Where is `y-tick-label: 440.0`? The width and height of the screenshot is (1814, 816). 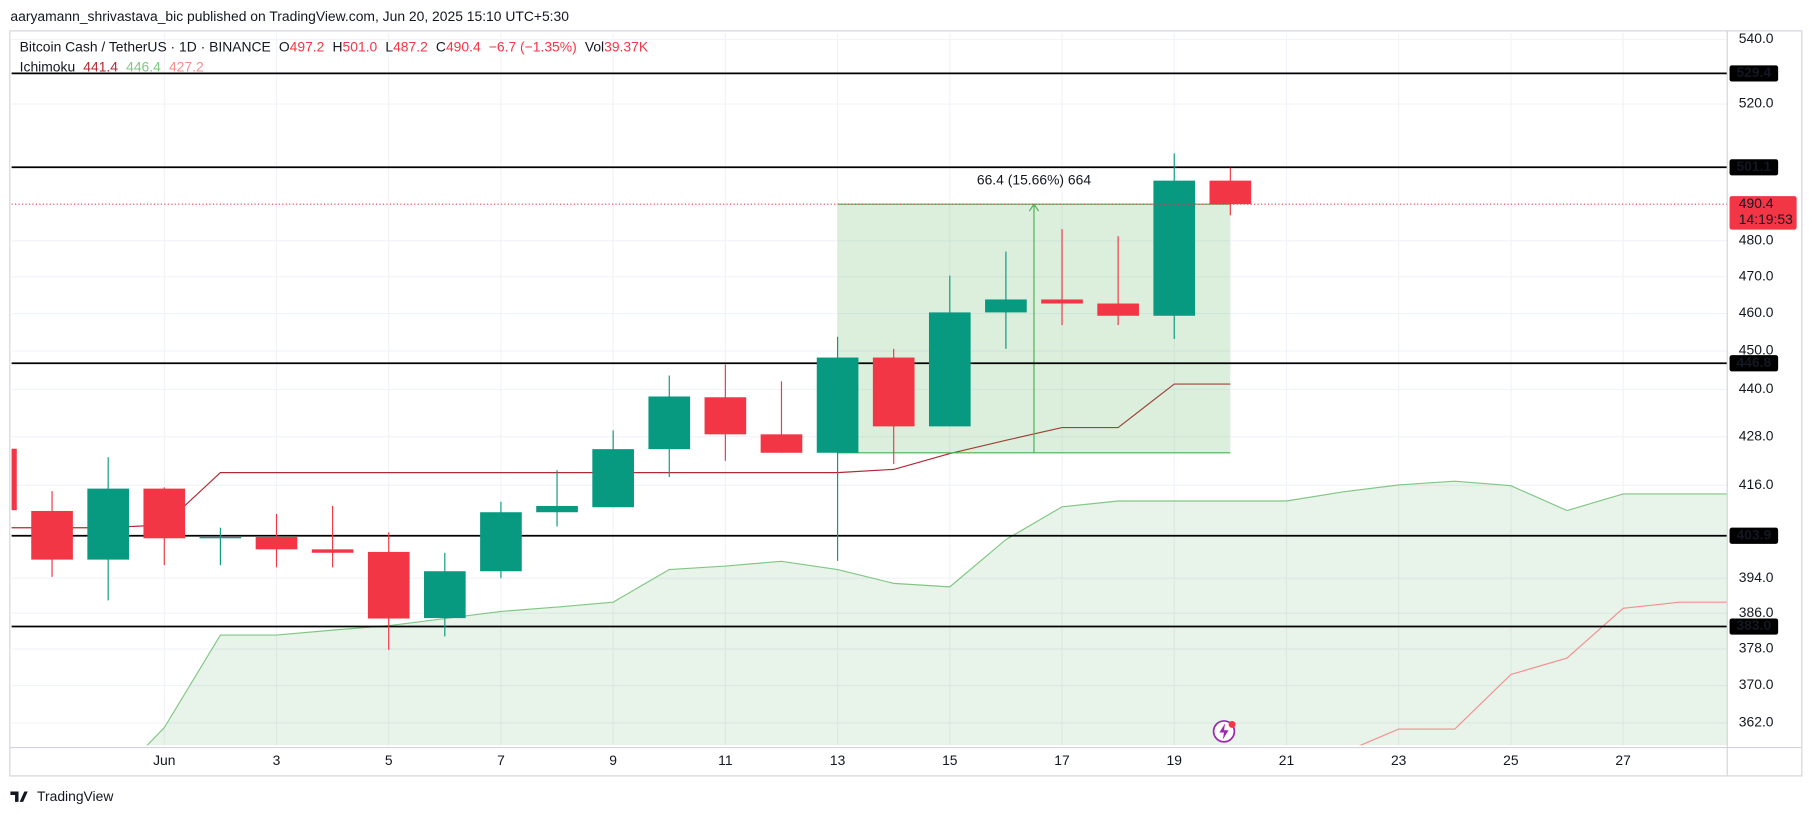 y-tick-label: 440.0 is located at coordinates (1756, 388).